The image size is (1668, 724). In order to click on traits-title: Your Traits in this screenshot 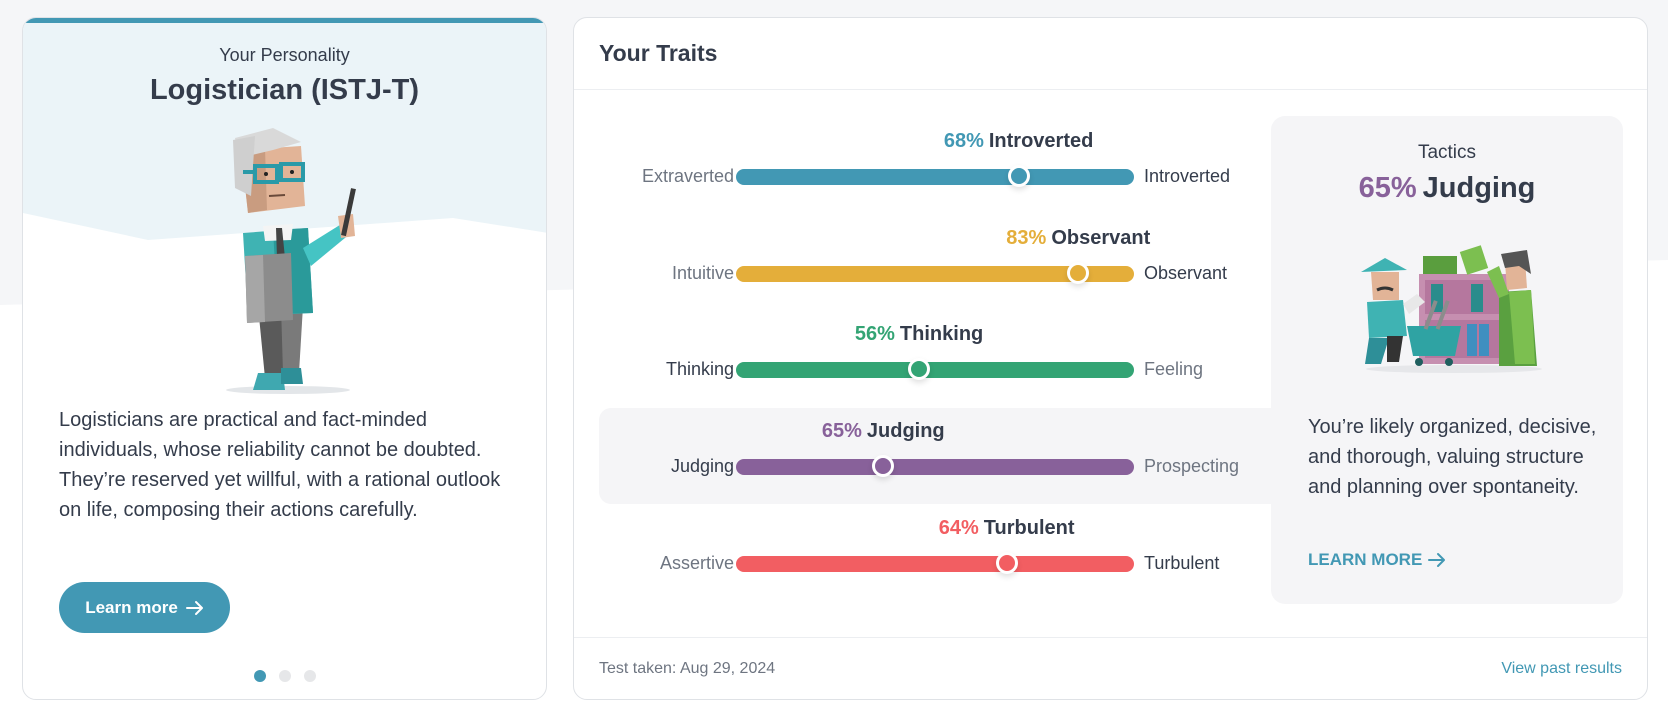, I will do `click(658, 53)`.